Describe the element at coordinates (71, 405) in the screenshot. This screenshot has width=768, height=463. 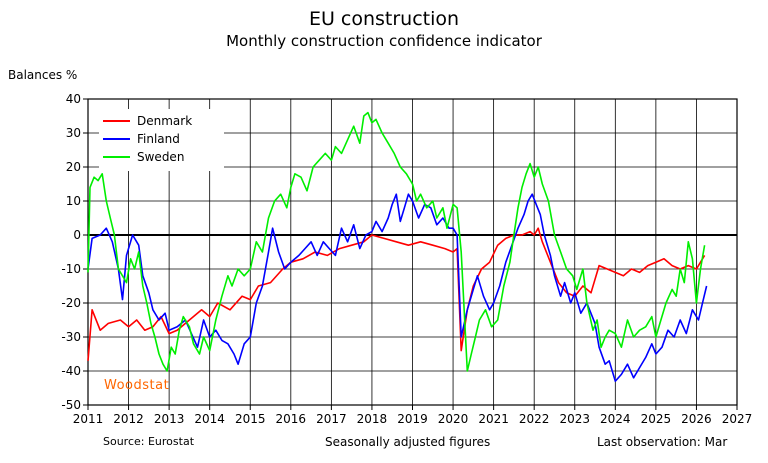
I see `y-tick-label: -50` at that location.